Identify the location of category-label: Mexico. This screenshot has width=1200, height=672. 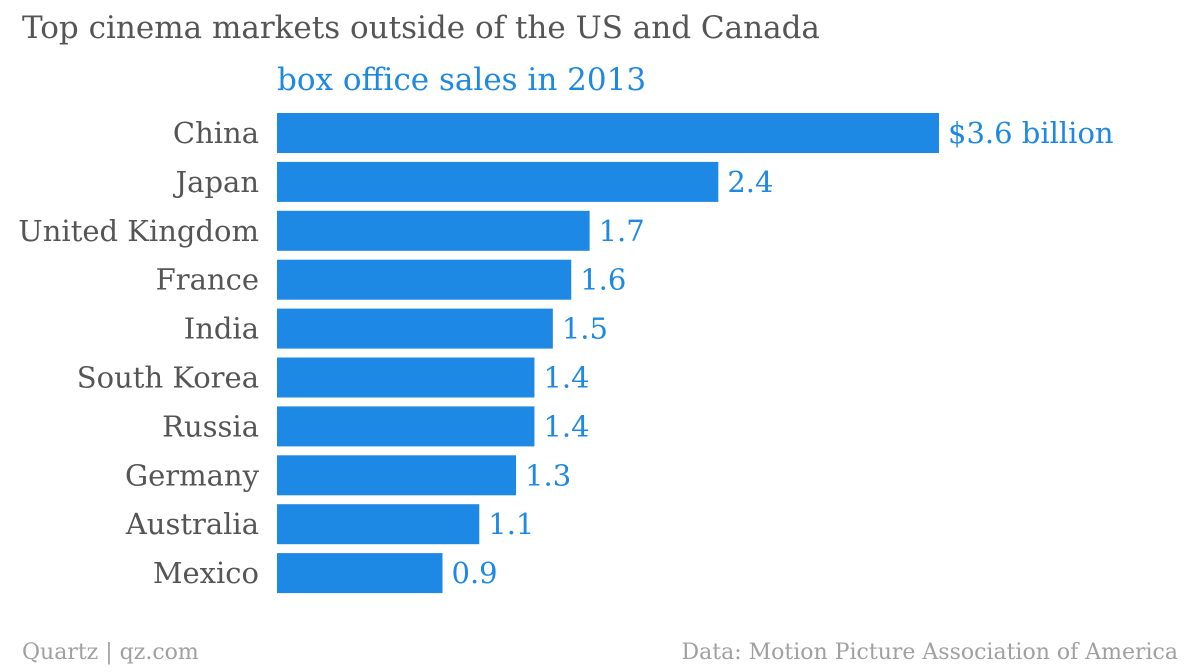
(206, 573).